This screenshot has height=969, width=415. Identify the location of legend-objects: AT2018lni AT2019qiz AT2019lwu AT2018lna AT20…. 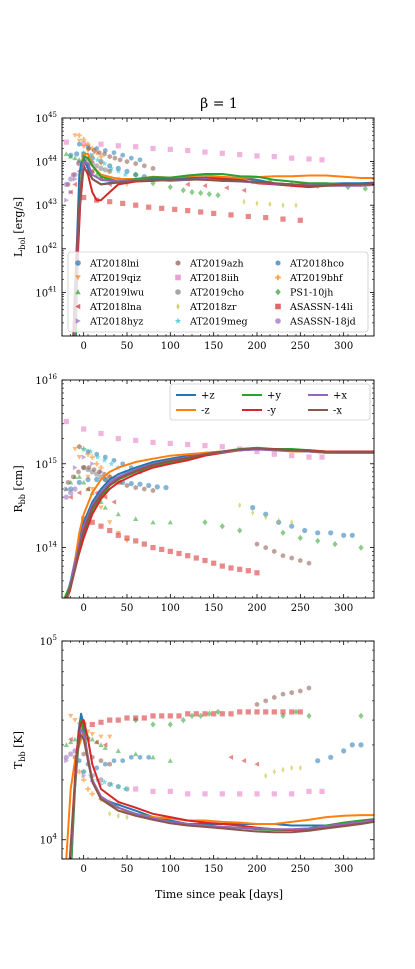
(218, 292).